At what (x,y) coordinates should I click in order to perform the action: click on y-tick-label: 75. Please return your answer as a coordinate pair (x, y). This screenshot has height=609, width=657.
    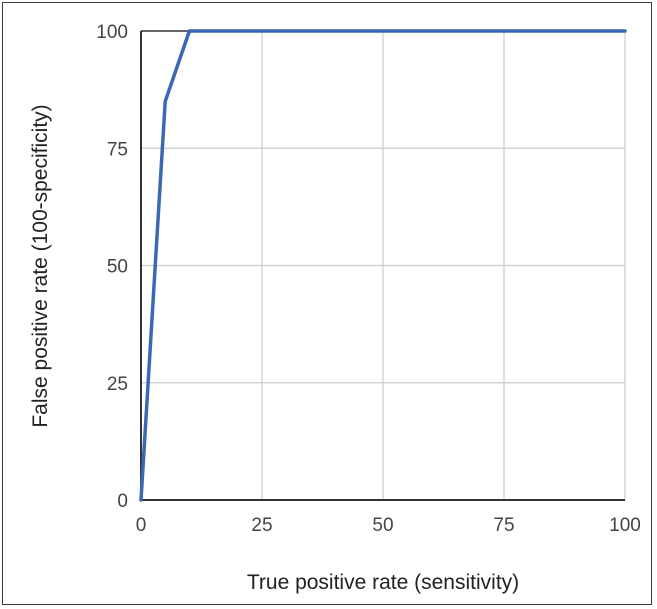
    Looking at the image, I should click on (117, 149).